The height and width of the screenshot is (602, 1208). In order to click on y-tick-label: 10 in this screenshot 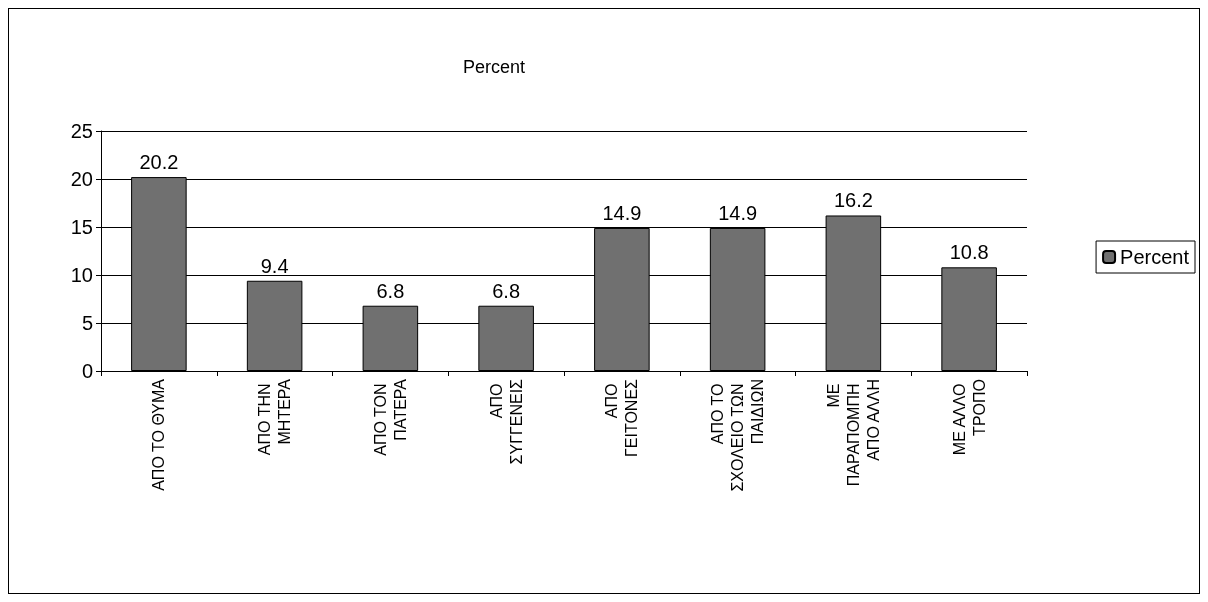, I will do `click(81, 275)`.